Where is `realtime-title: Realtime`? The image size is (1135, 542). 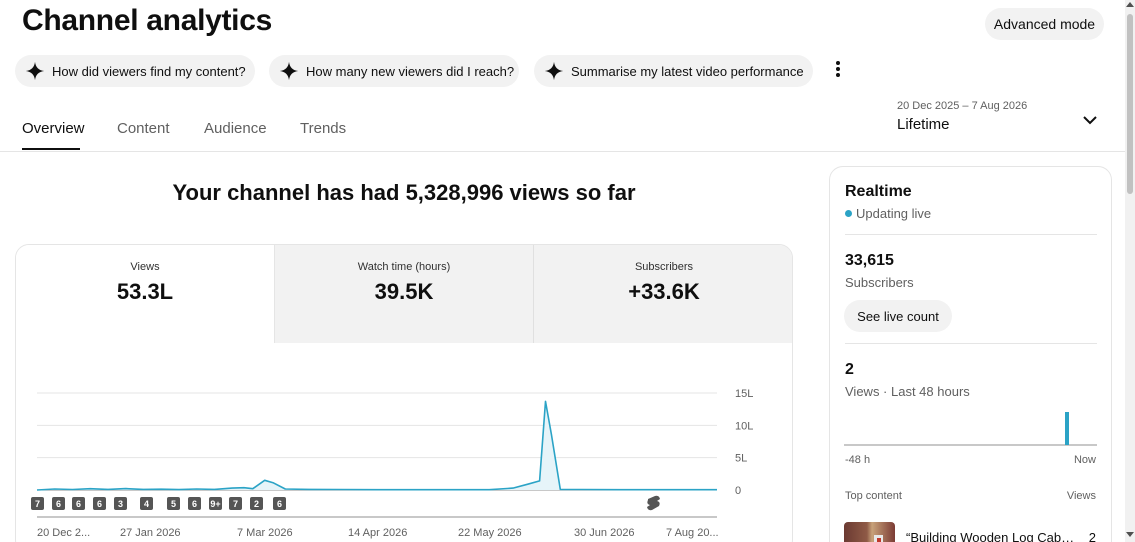 realtime-title: Realtime is located at coordinates (878, 191).